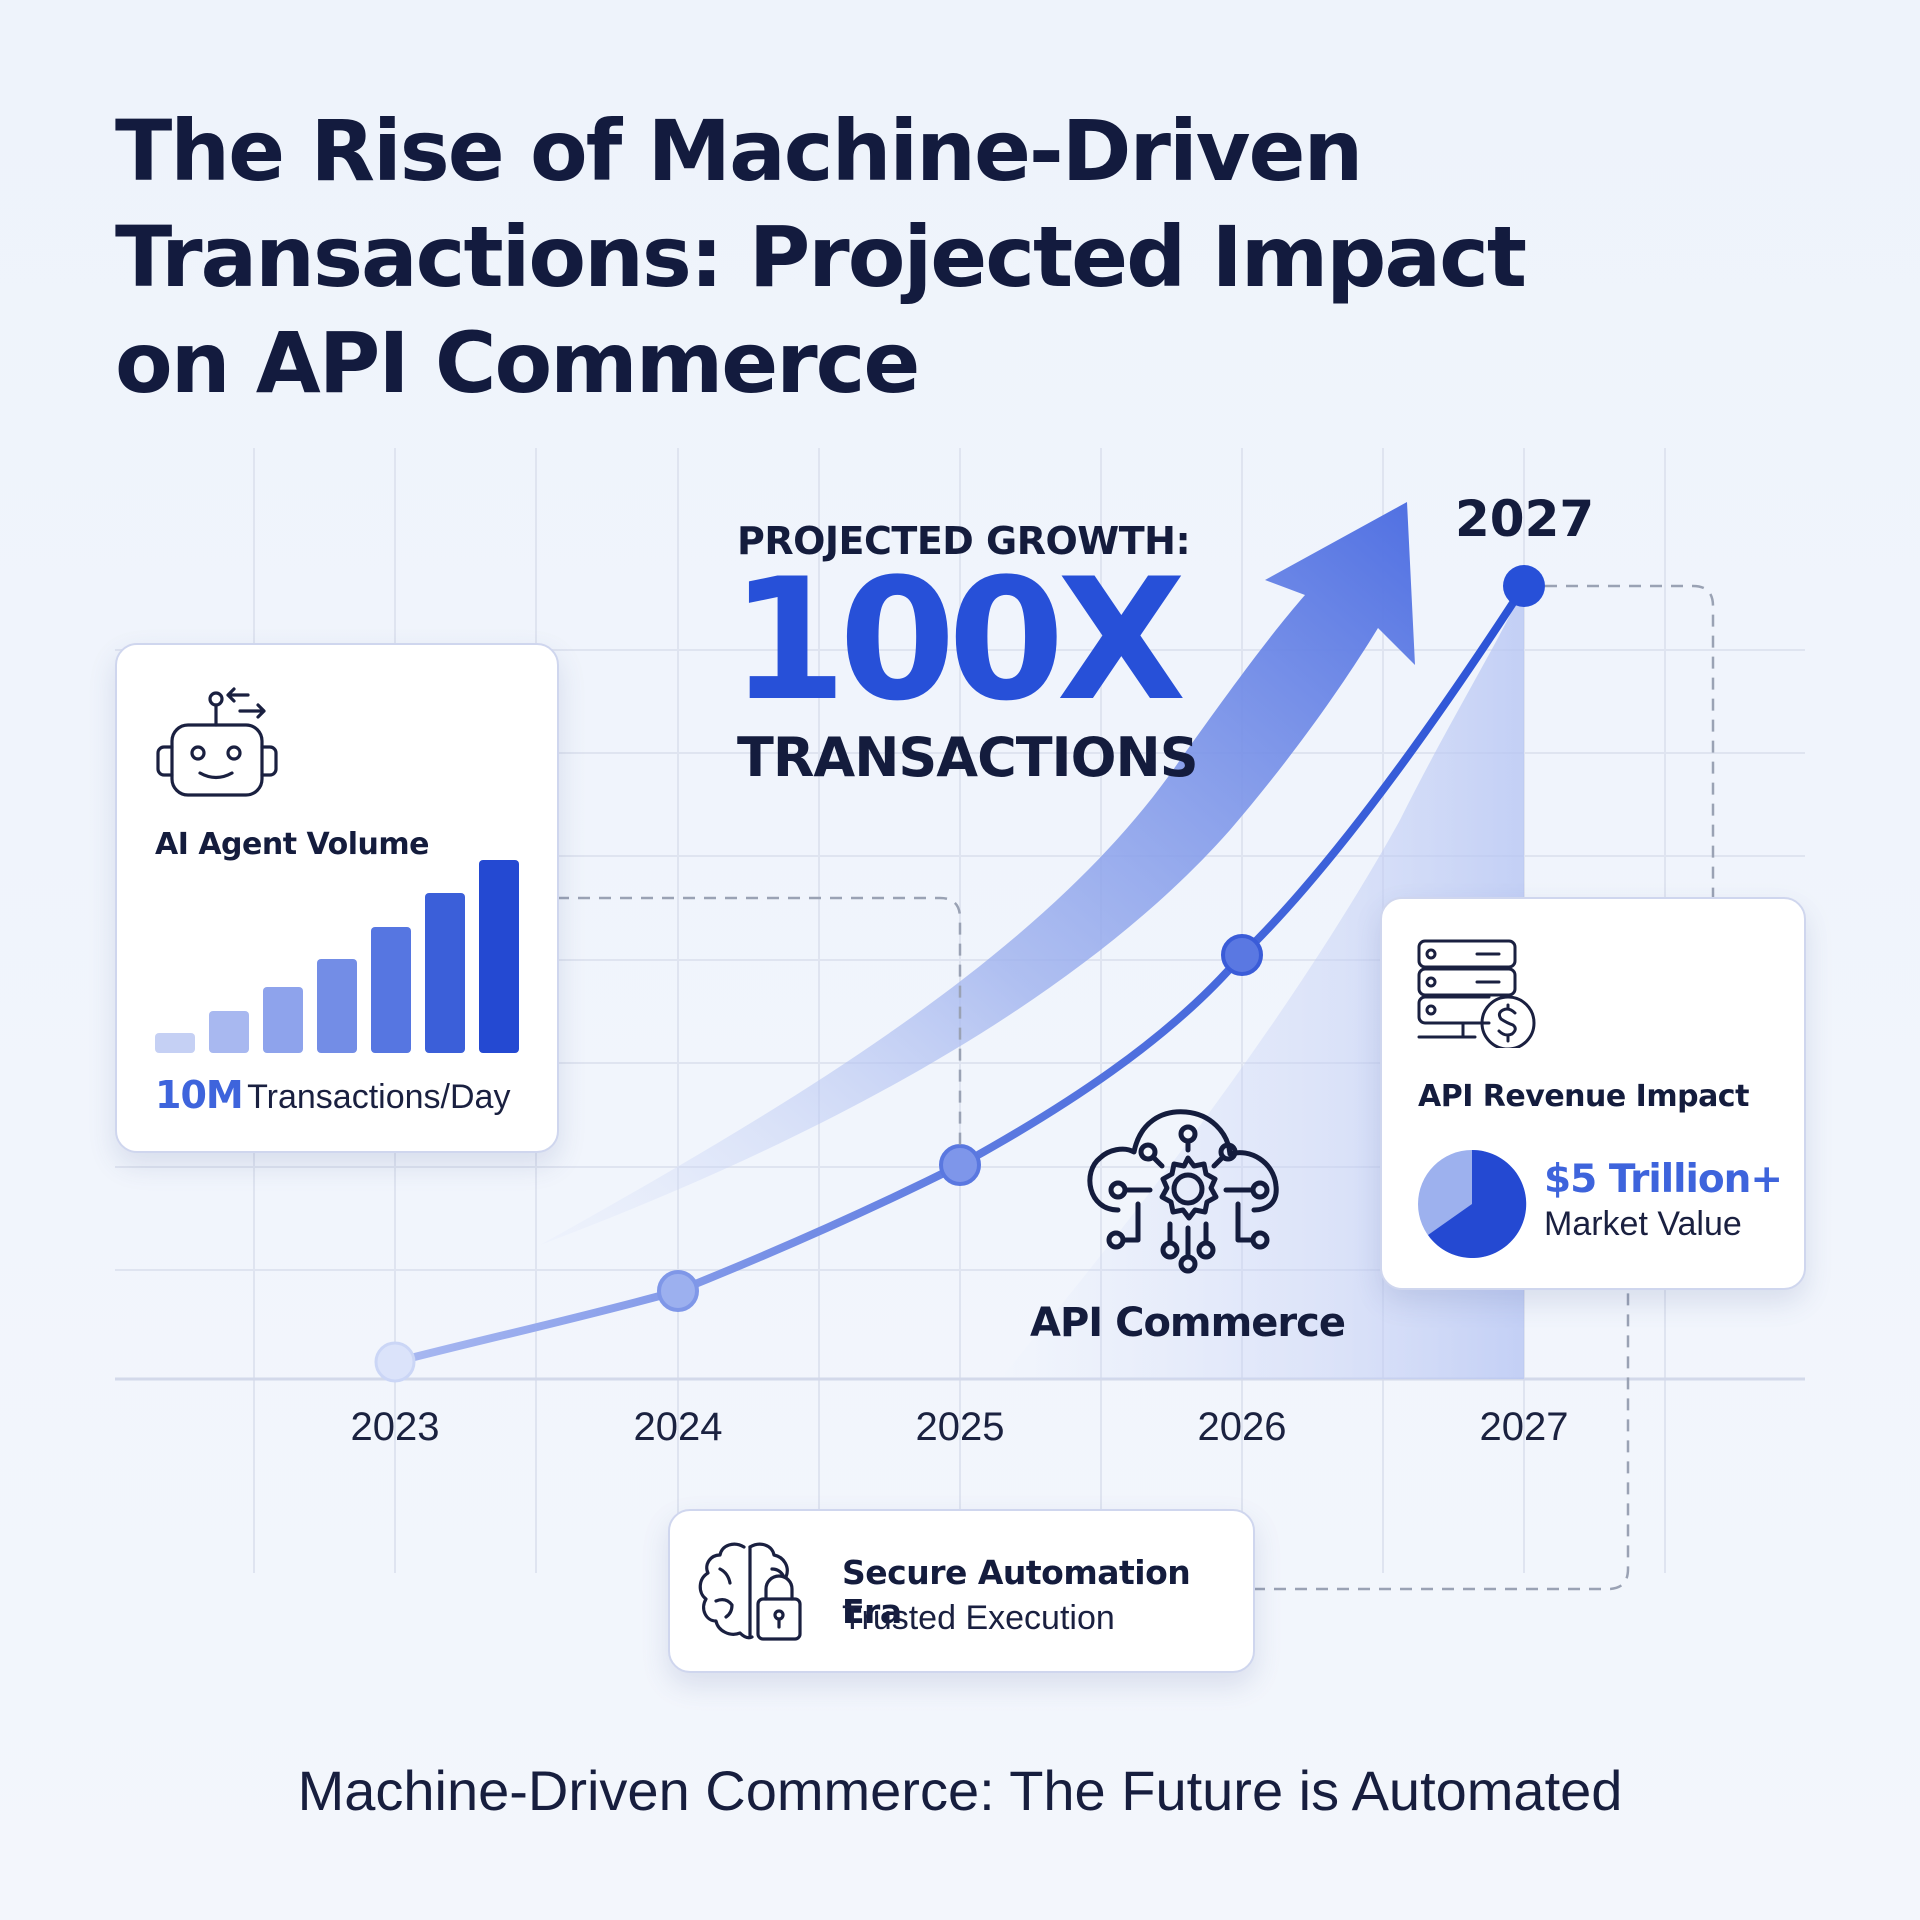 Image resolution: width=1920 pixels, height=1920 pixels. What do you see at coordinates (379, 1097) in the screenshot?
I see `ai-agent-stat-label: Transactions/Day` at bounding box center [379, 1097].